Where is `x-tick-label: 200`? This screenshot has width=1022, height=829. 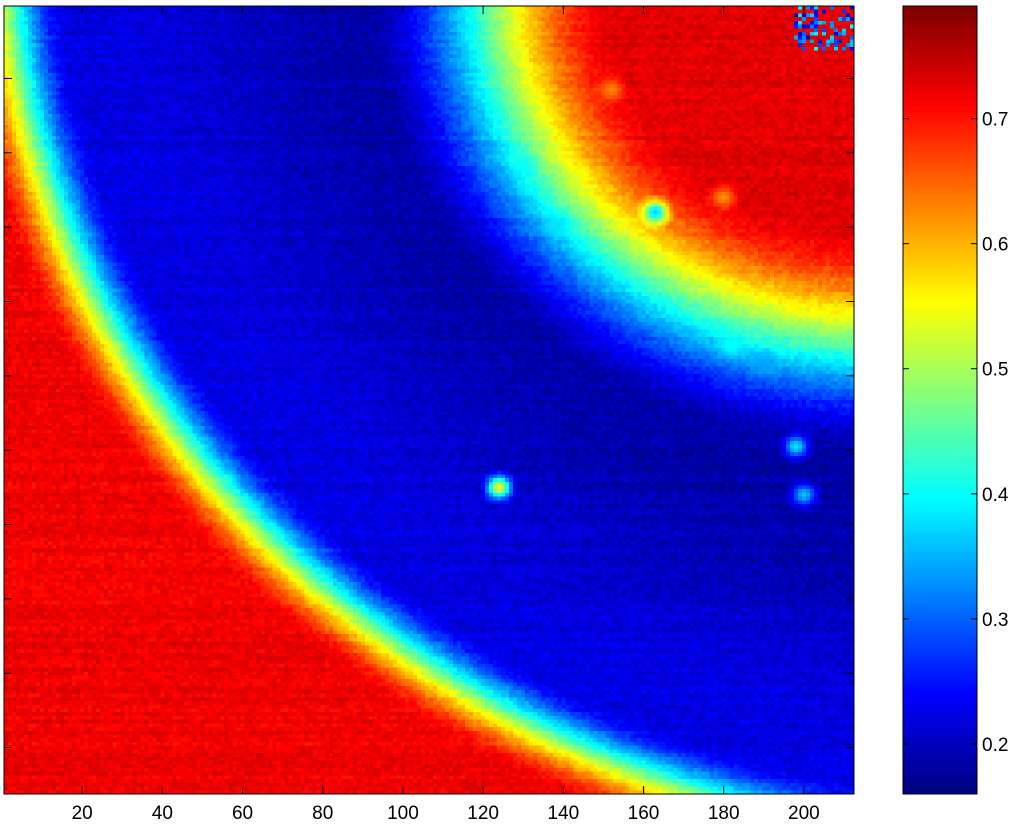
x-tick-label: 200 is located at coordinates (804, 813).